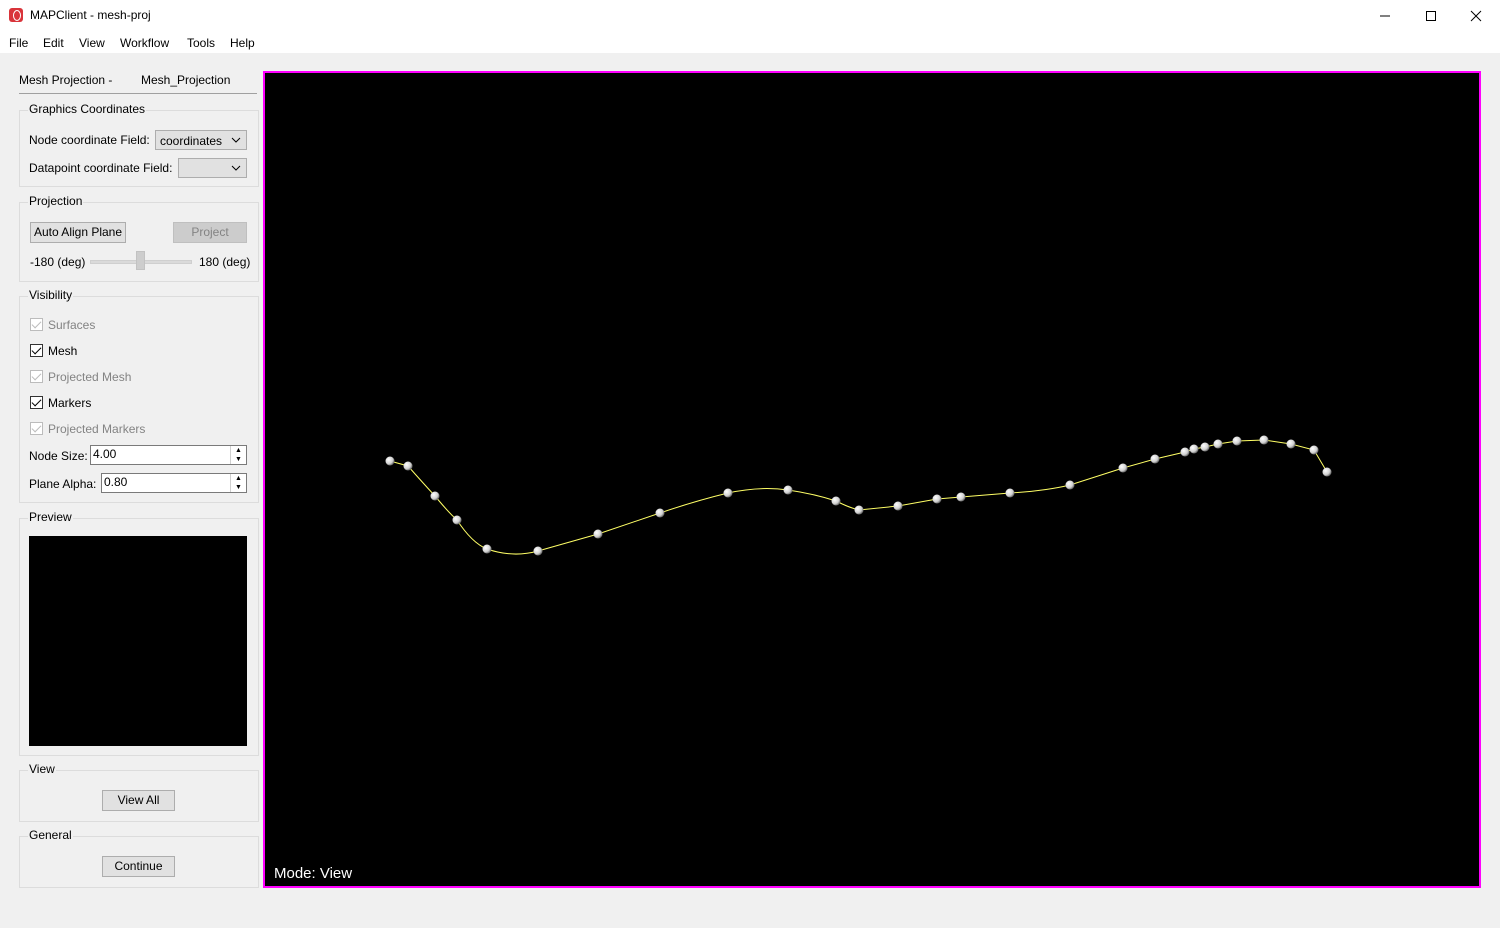 The width and height of the screenshot is (1500, 928). I want to click on general-group: General Continue, so click(139, 858).